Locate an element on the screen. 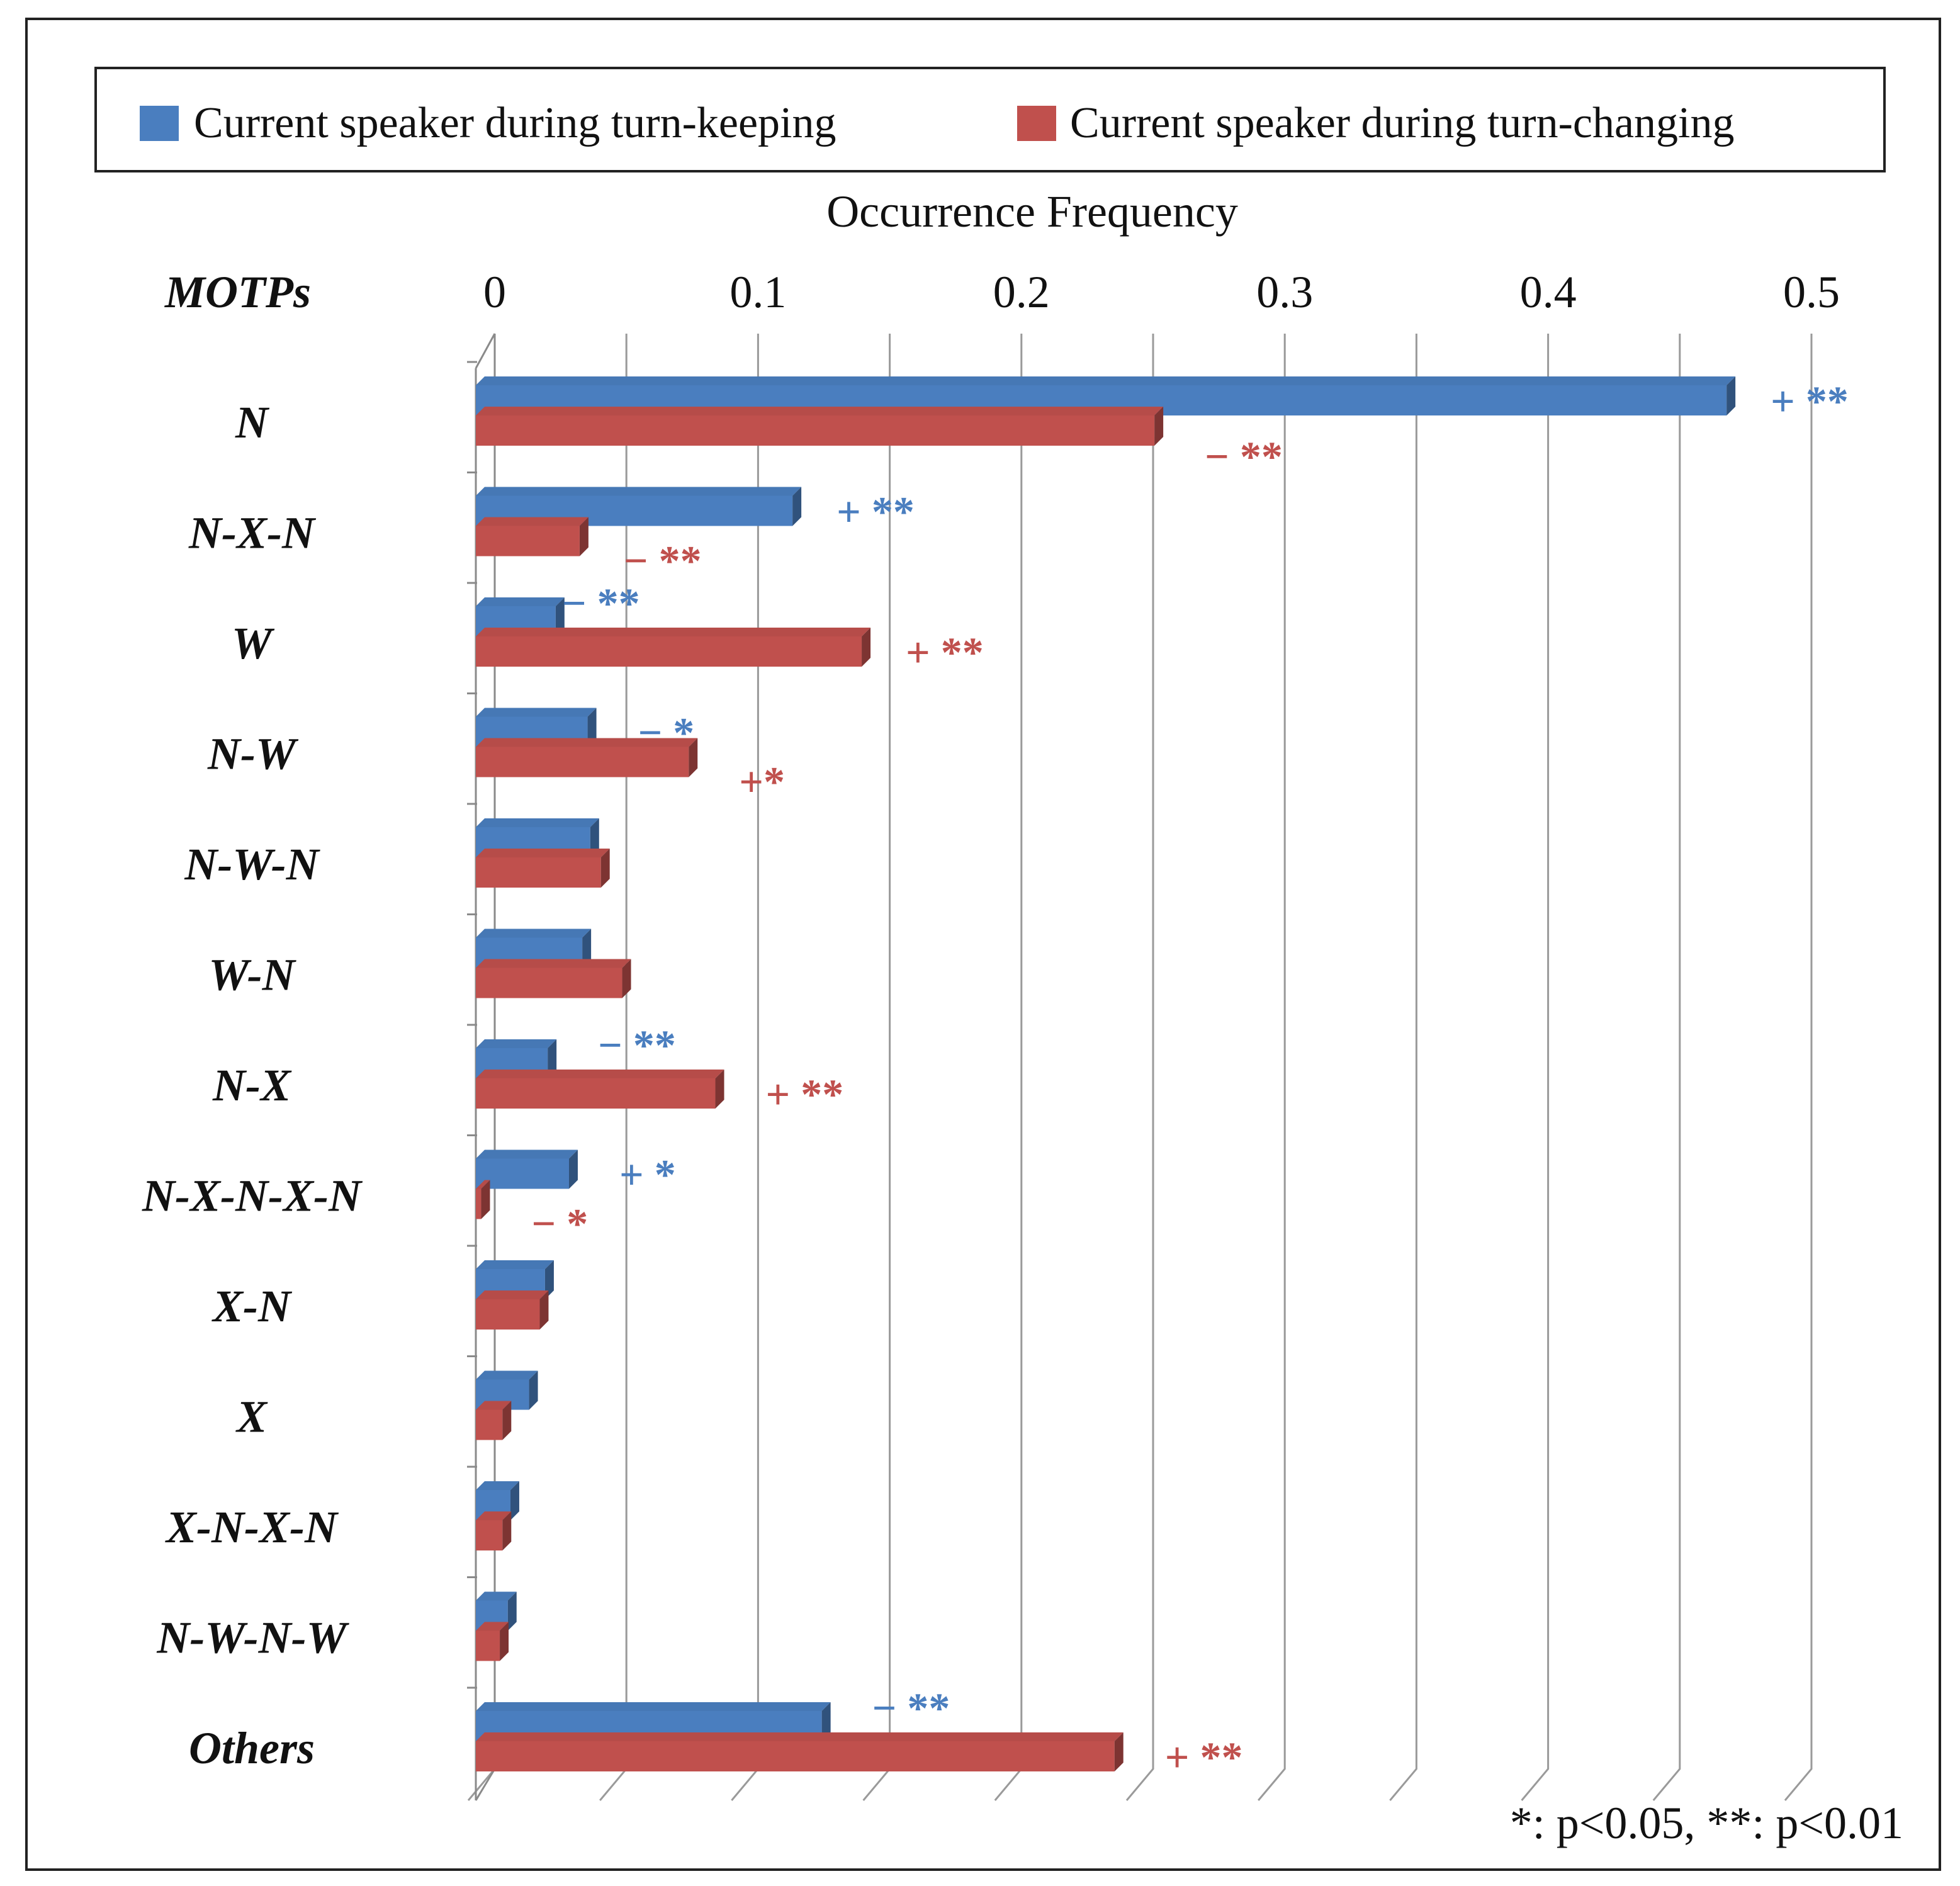 This screenshot has width=1960, height=1886. x-tick-label: 0.5 is located at coordinates (1811, 292).